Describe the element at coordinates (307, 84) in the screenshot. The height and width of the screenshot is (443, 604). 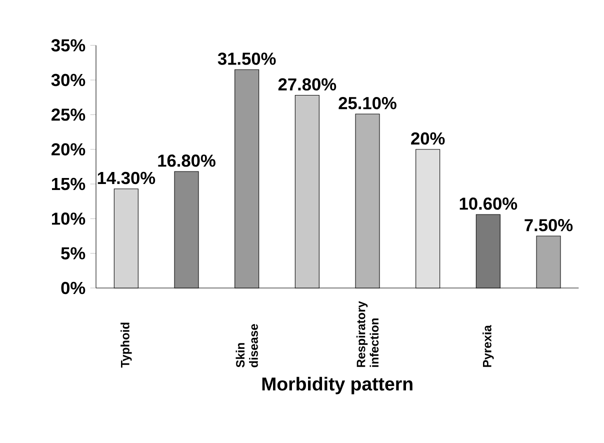
I see `data-label: 27.80%` at that location.